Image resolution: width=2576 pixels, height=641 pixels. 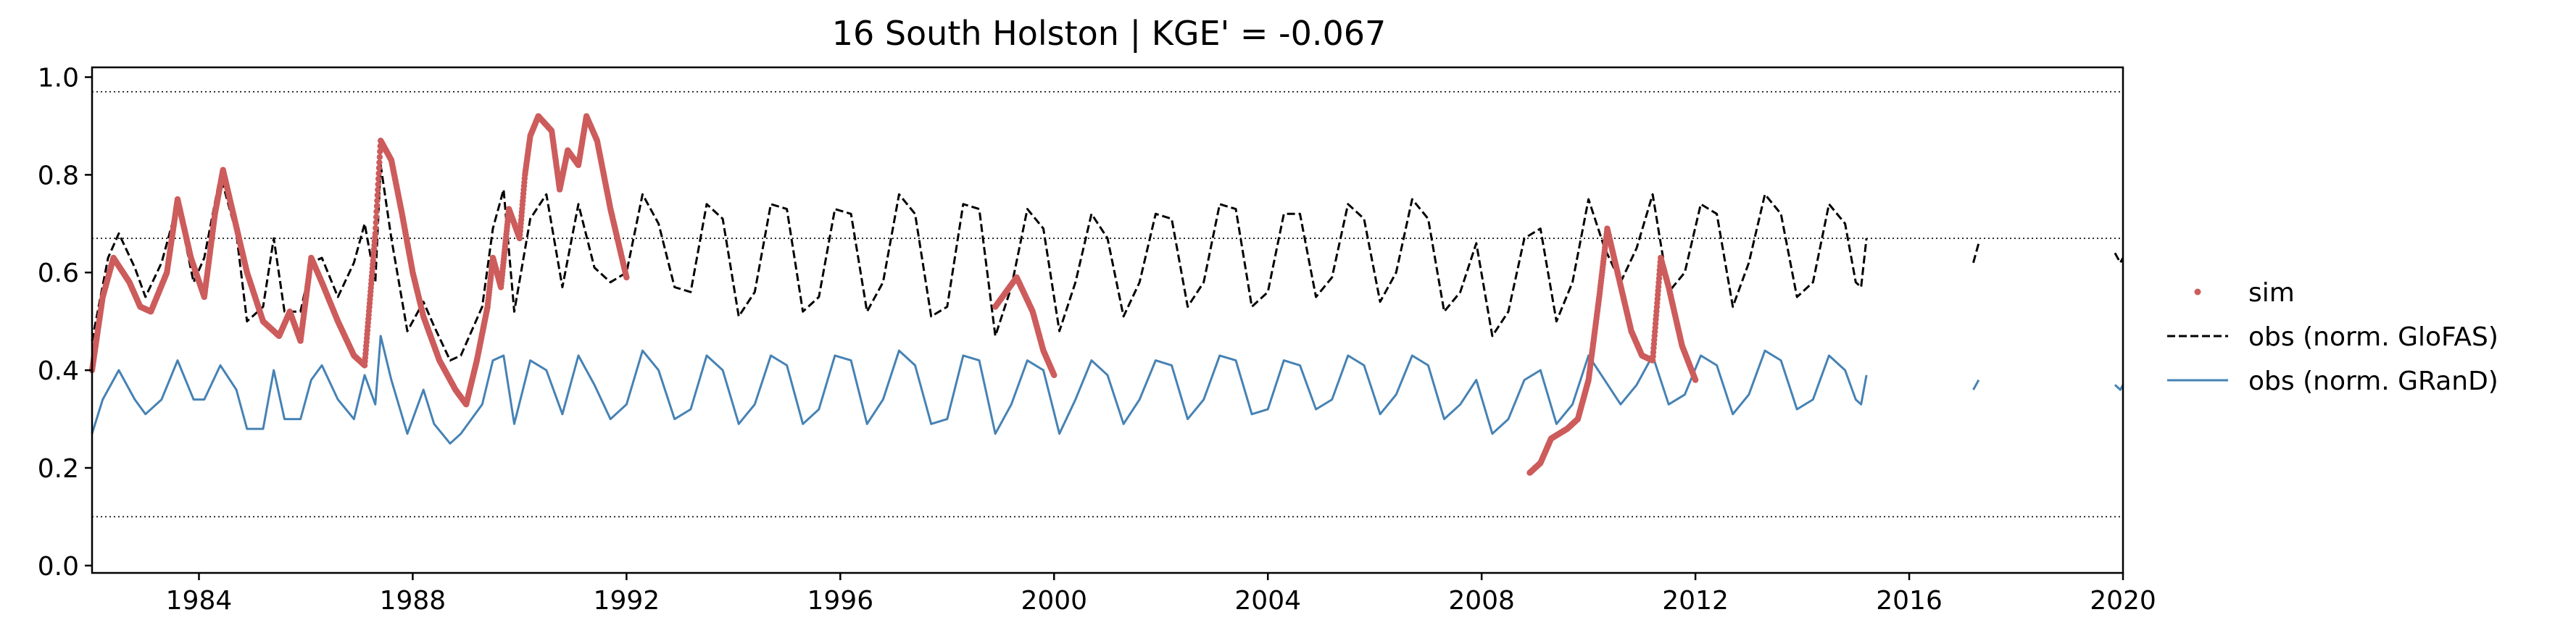 What do you see at coordinates (58, 78) in the screenshot?
I see `y-tick-label: 1.0` at bounding box center [58, 78].